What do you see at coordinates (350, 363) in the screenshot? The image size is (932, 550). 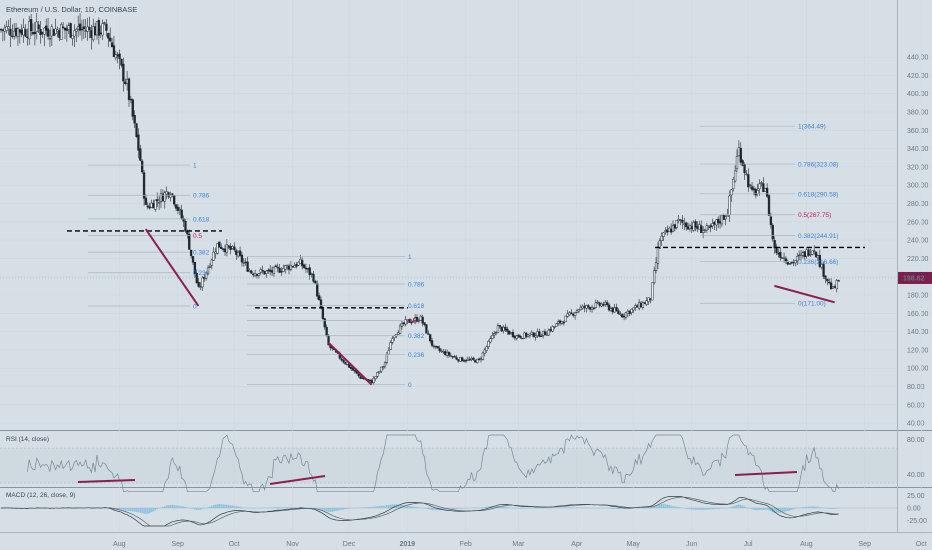 I see `price-trendline` at bounding box center [350, 363].